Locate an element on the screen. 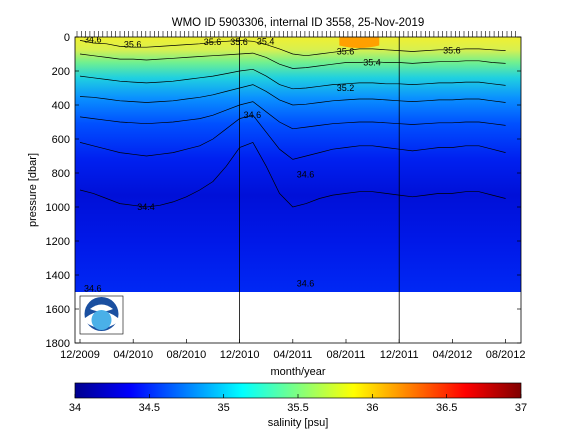  x-tick-label: 08/2011 is located at coordinates (346, 355).